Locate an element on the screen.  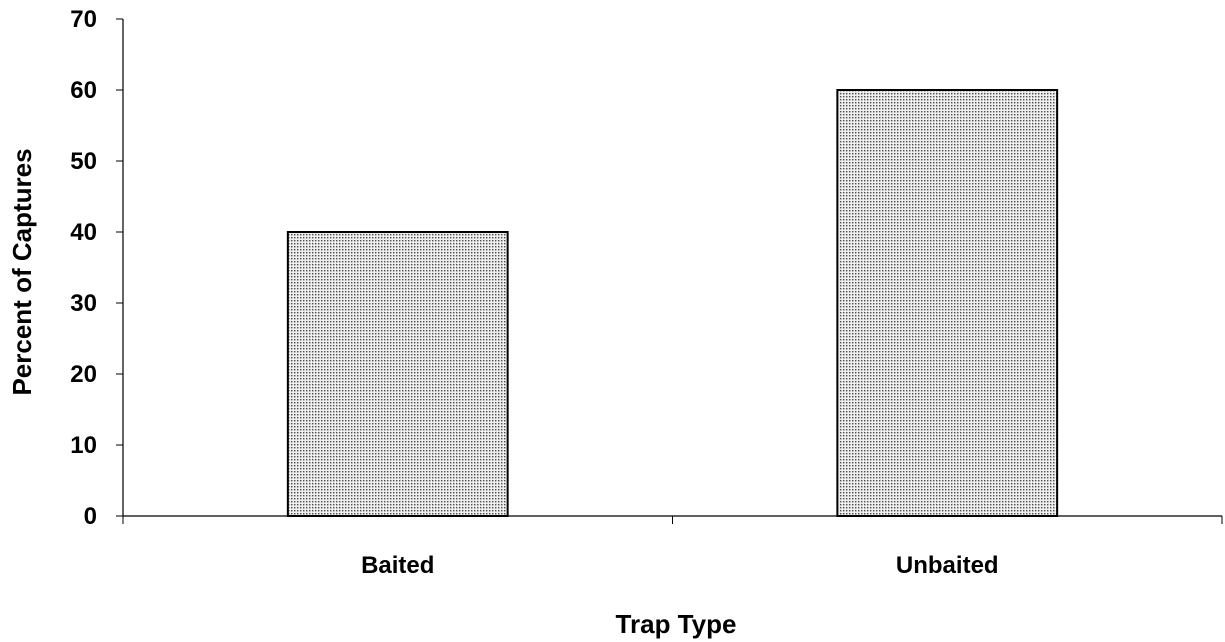
y-tick-label: 70 is located at coordinates (83, 19).